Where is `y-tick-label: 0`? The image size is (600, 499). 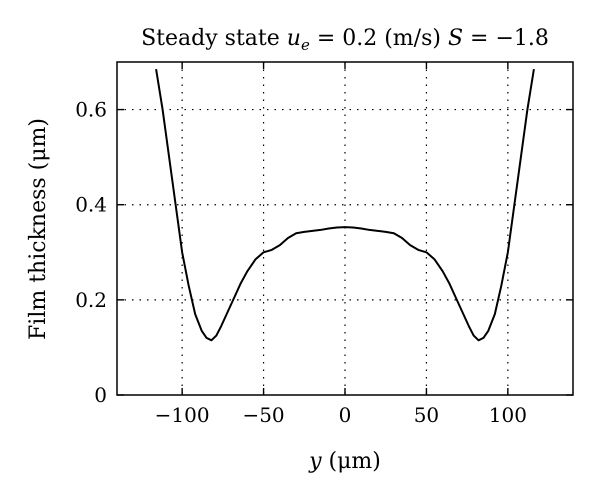 y-tick-label: 0 is located at coordinates (100, 395).